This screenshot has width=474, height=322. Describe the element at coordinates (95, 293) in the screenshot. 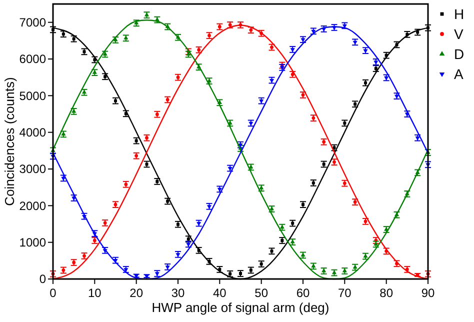

I see `x-tick-label: 10` at that location.